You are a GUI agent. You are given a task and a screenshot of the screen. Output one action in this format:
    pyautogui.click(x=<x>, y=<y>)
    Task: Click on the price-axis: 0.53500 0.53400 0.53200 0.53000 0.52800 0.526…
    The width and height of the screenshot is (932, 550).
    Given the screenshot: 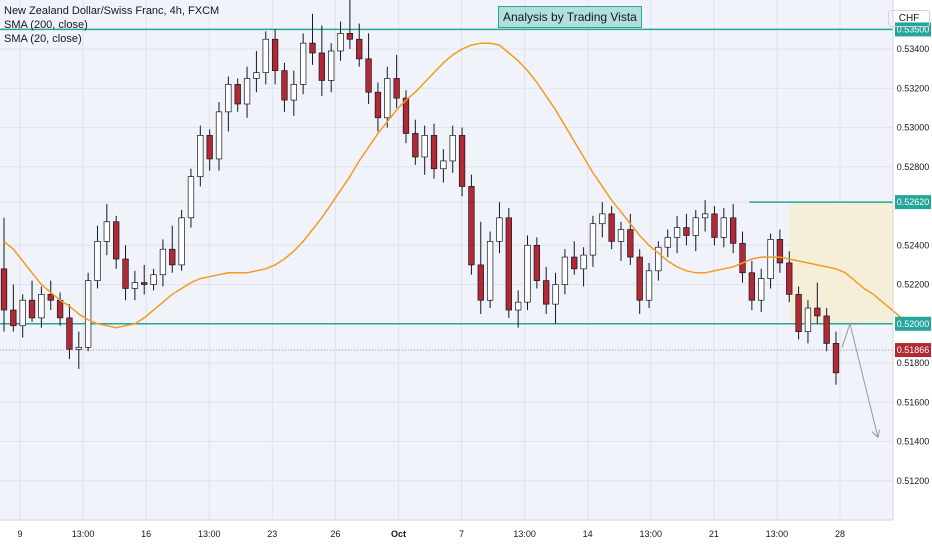 What is the action you would take?
    pyautogui.click(x=913, y=254)
    